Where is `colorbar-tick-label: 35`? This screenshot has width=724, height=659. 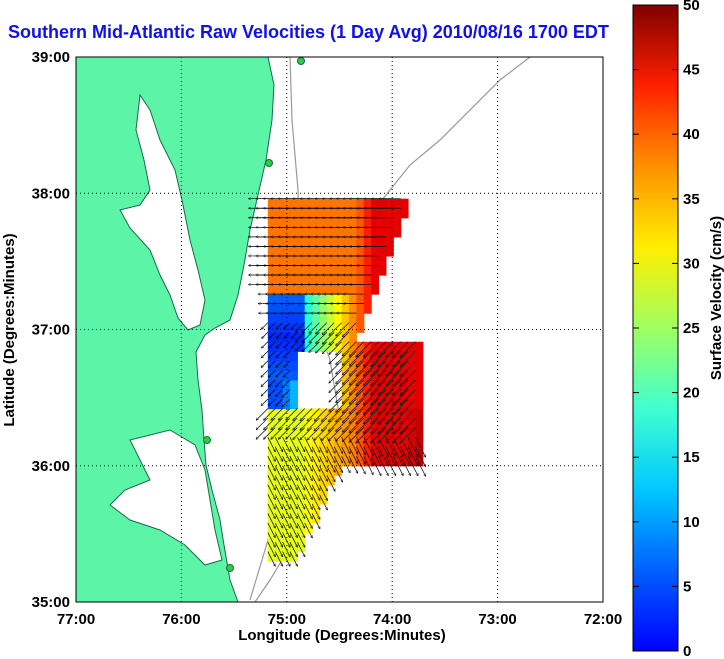 colorbar-tick-label: 35 is located at coordinates (691, 199).